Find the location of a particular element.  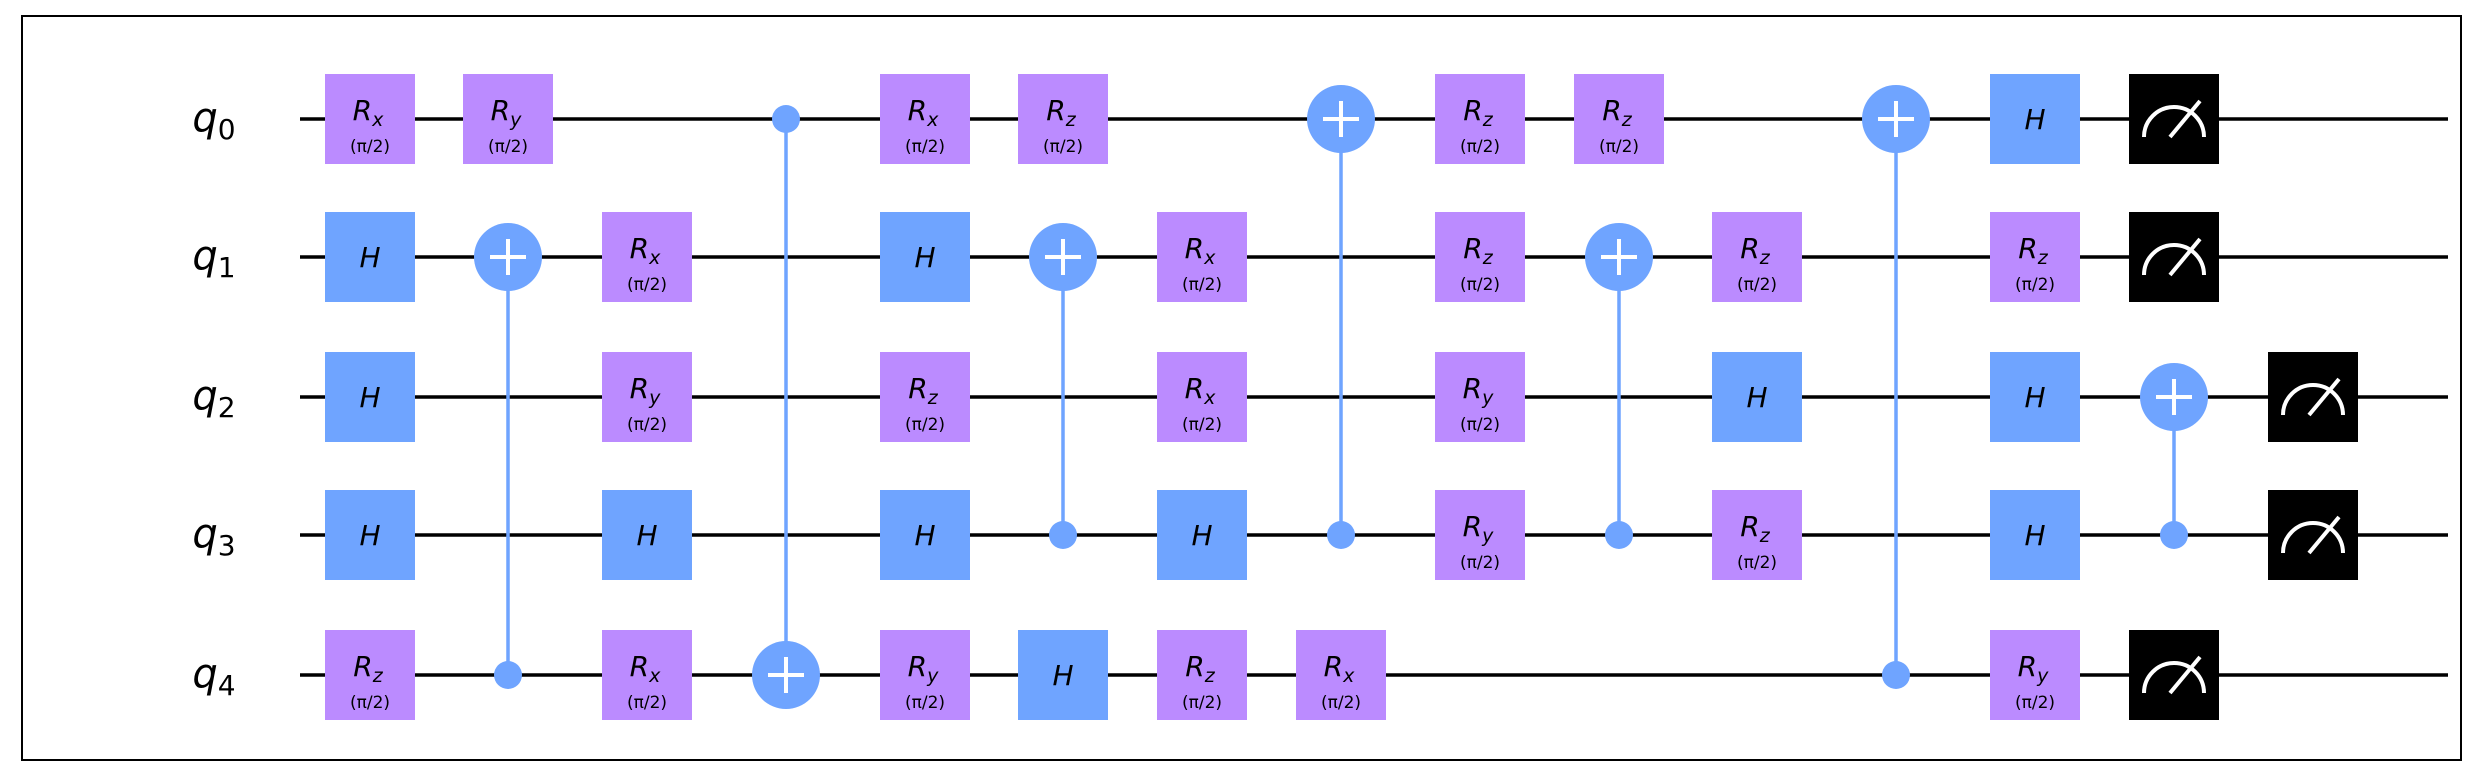

qubit-label-2: q2 is located at coordinates (213, 398).